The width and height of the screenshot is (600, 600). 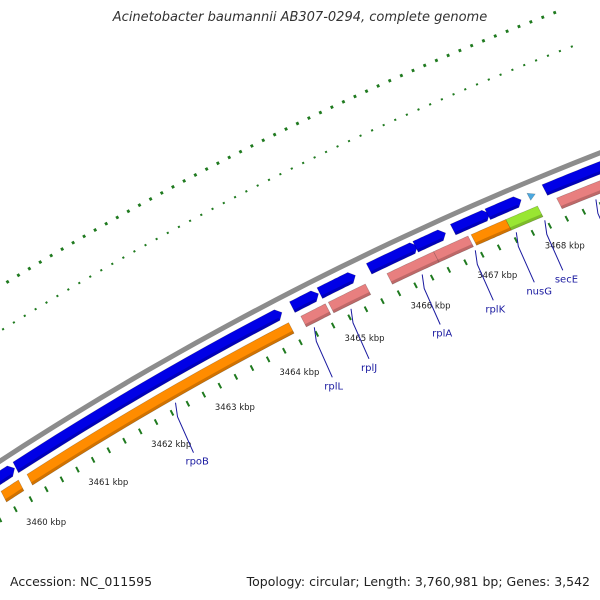 I want to click on kbp-tick-label: 3467 kbp, so click(x=497, y=276).